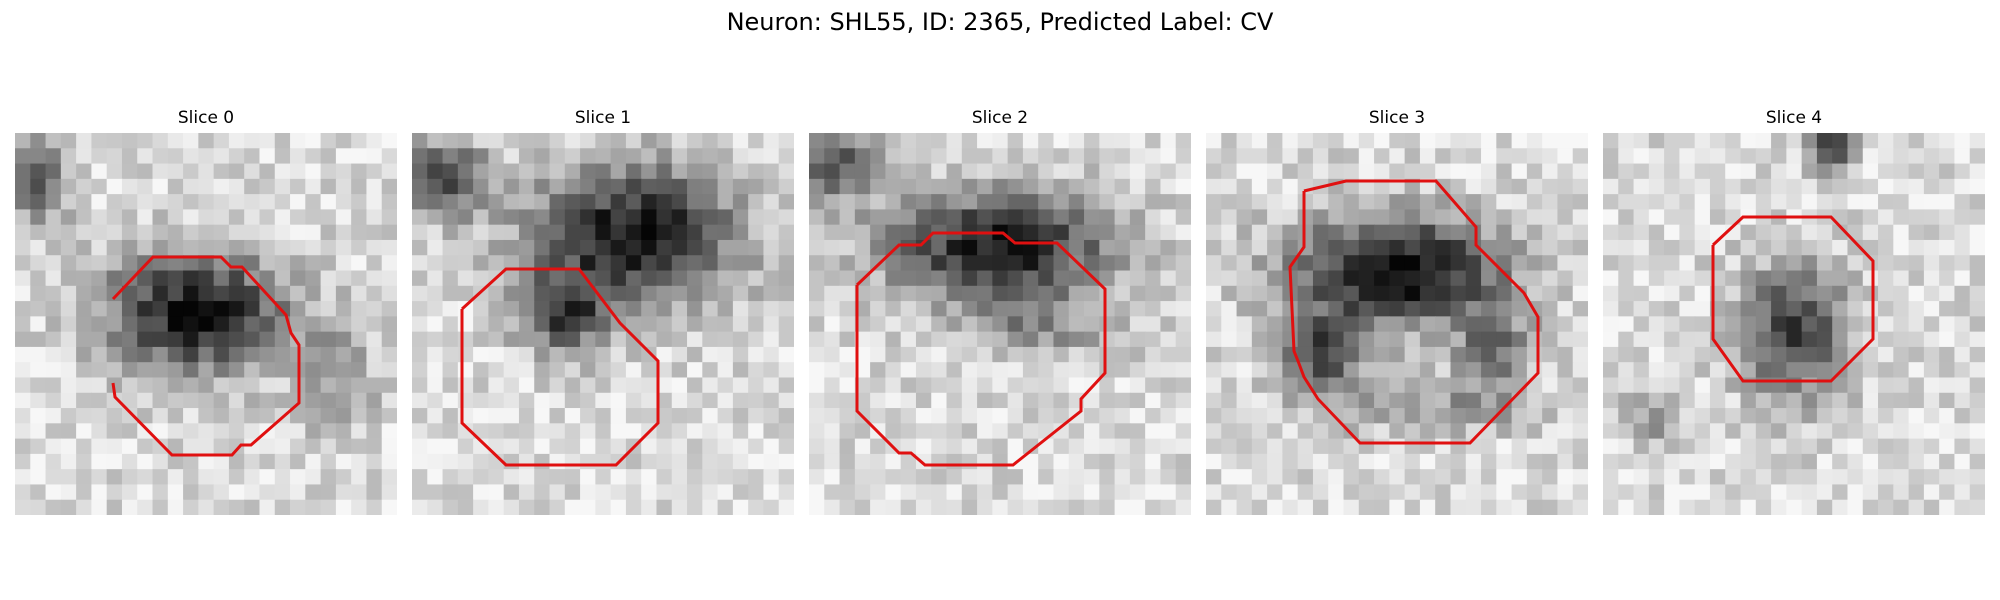  I want to click on slice-panel-0: Slice 0, so click(206, 315).